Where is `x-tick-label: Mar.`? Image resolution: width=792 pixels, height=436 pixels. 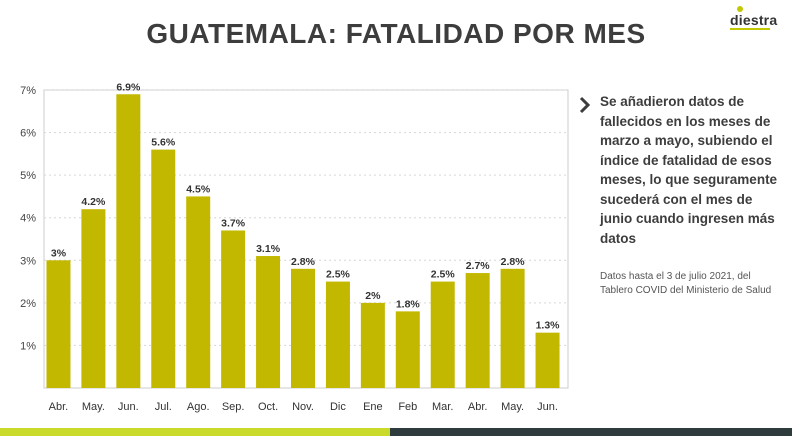
x-tick-label: Mar. is located at coordinates (442, 407).